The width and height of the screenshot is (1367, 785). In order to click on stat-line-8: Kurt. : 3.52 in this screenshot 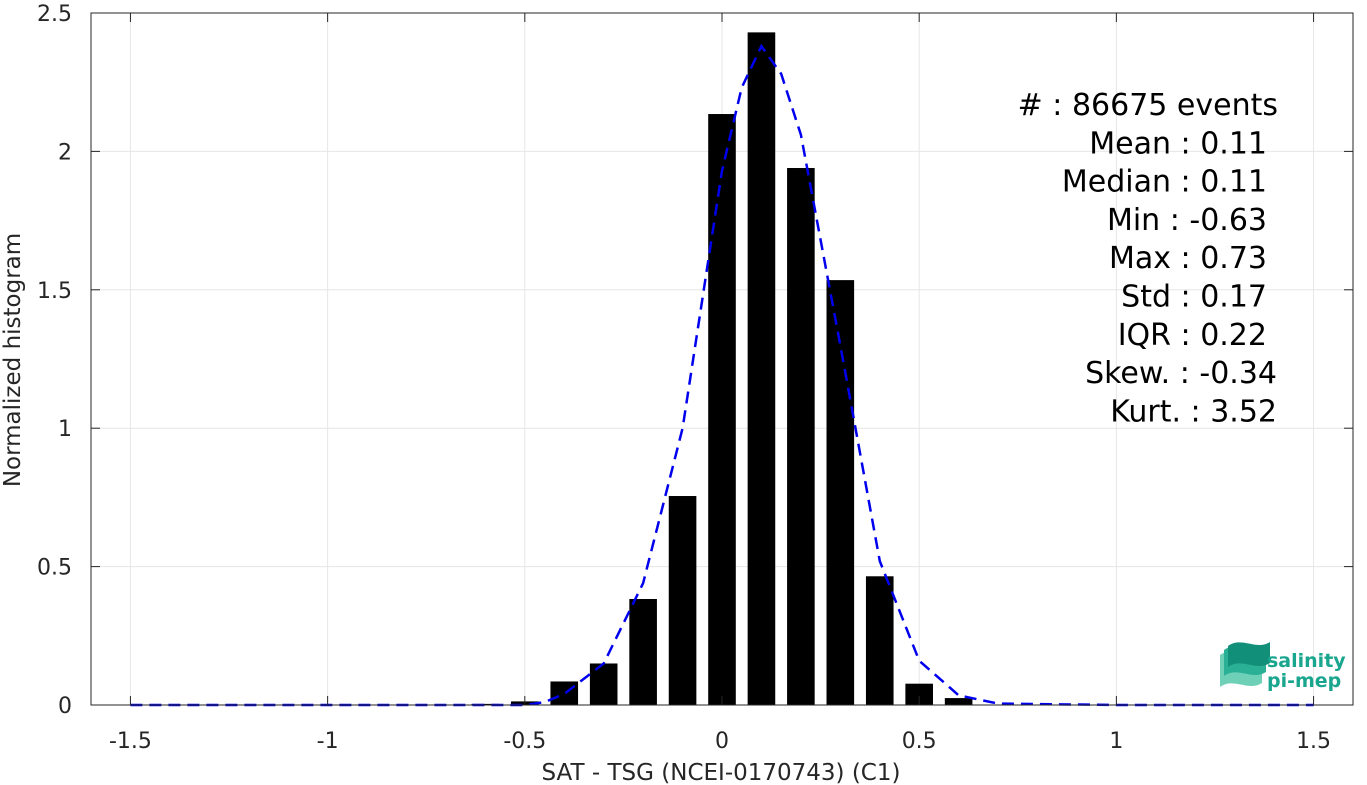, I will do `click(1193, 411)`.